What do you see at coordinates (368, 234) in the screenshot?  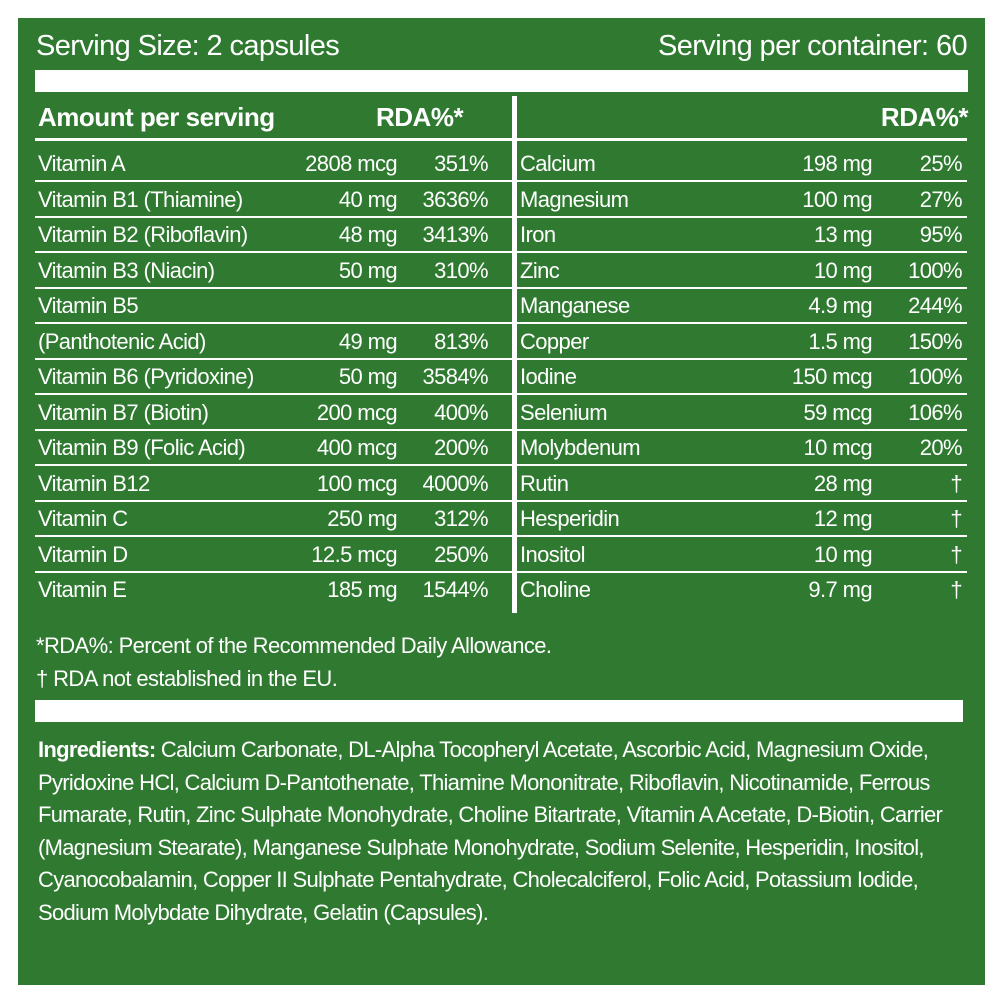 I see `amount: 48 mg` at bounding box center [368, 234].